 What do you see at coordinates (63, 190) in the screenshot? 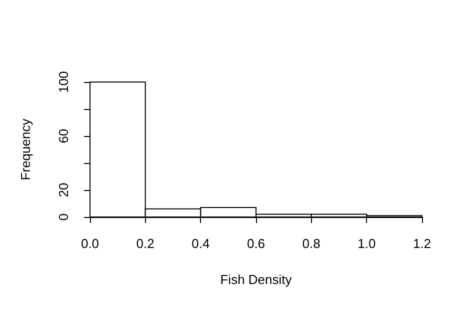
I see `y-tick-label: 20` at bounding box center [63, 190].